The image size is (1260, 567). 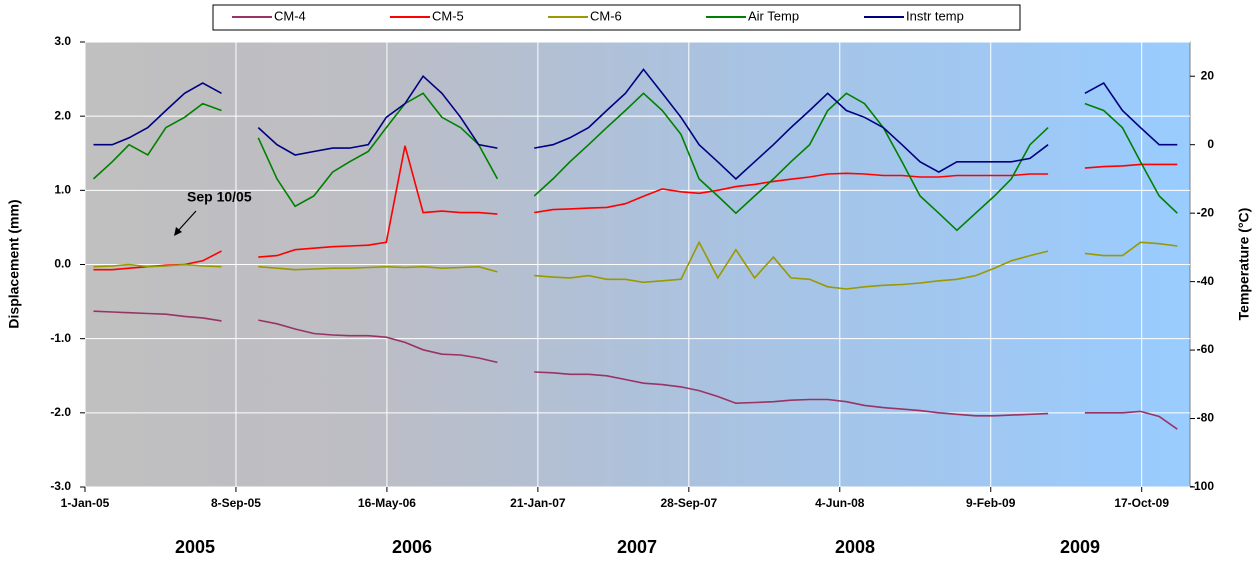 I want to click on legend-label: CM-6, so click(x=606, y=15).